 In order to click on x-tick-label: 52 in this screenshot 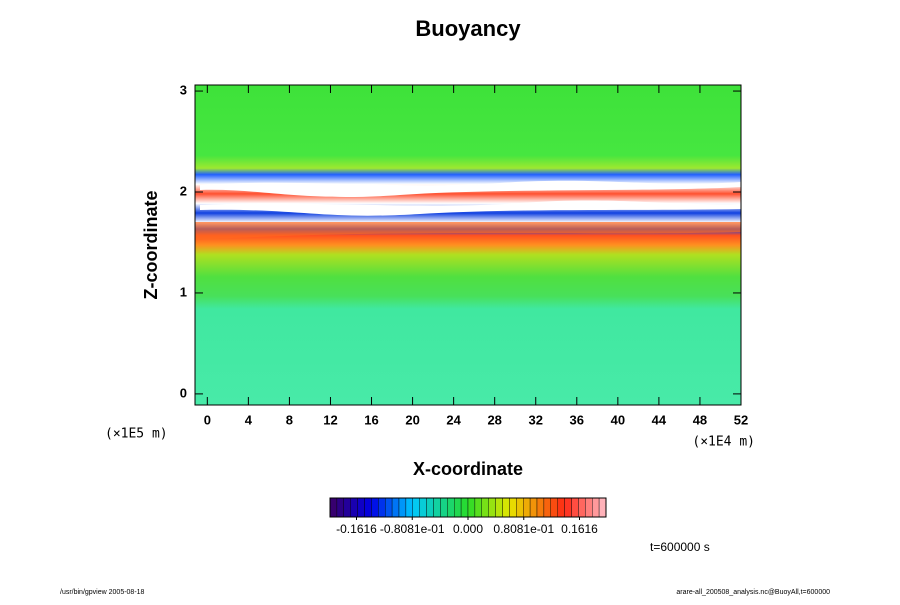, I will do `click(741, 419)`.